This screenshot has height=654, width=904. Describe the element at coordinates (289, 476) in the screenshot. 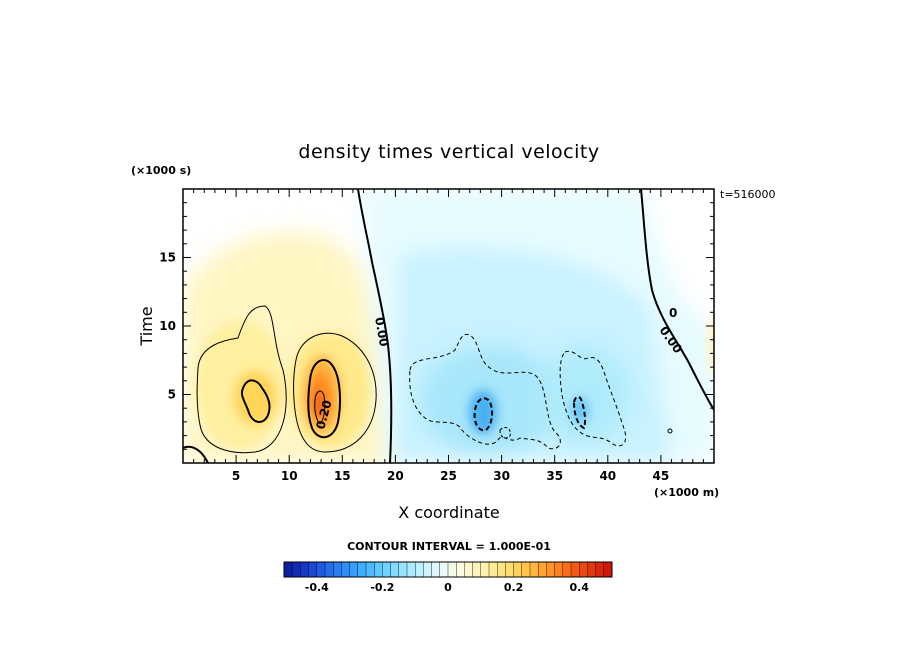

I see `x-tick-label: 10` at that location.